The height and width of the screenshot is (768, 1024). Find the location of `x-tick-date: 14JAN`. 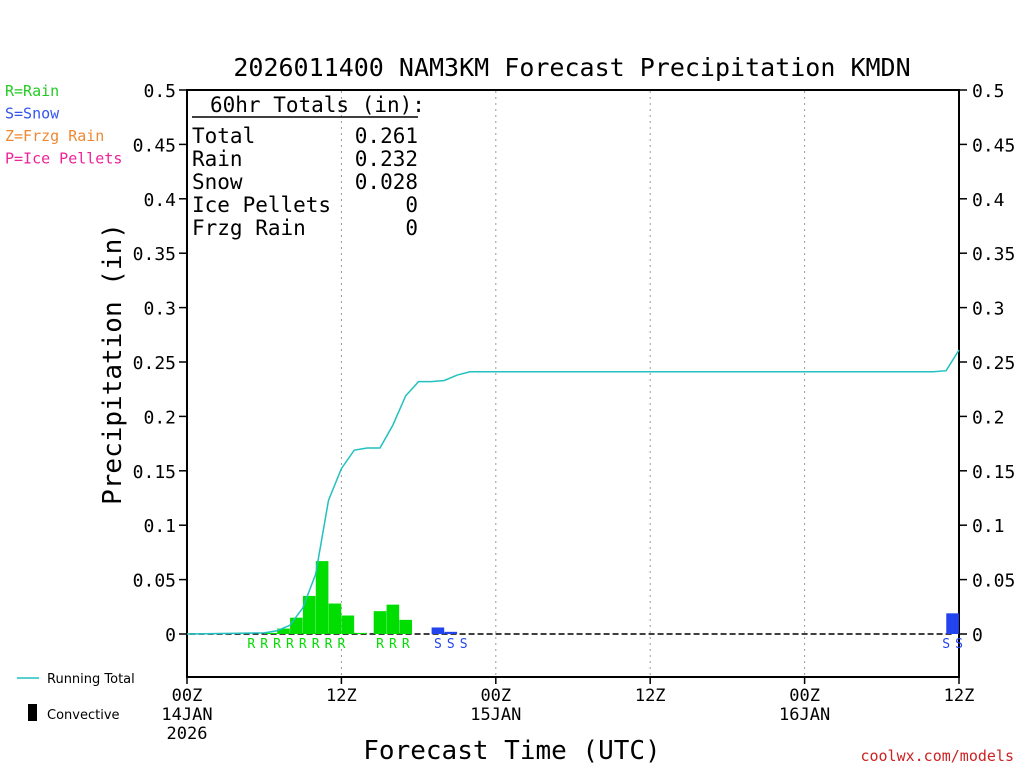

x-tick-date: 14JAN is located at coordinates (186, 715).